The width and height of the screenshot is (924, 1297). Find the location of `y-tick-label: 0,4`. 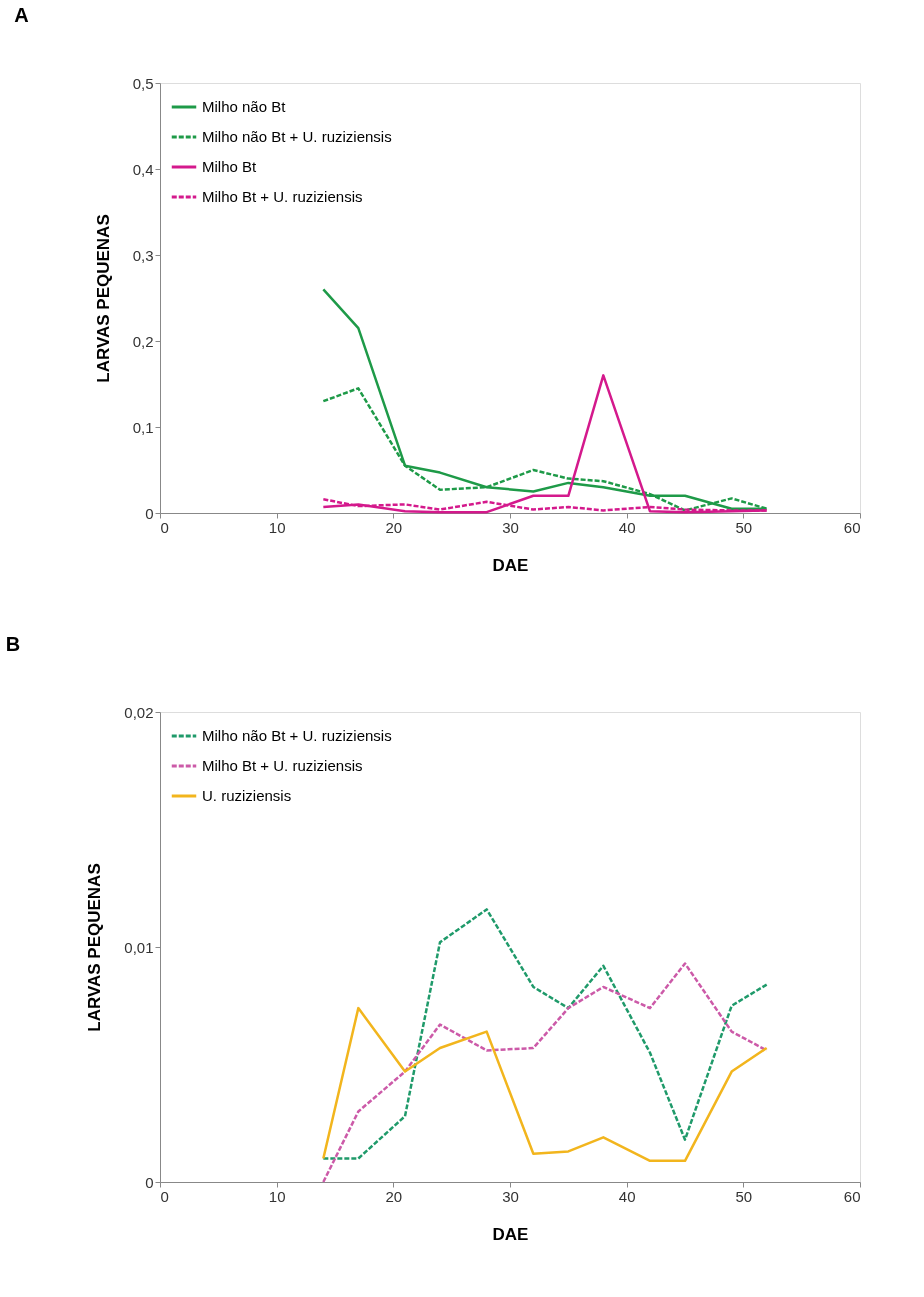

y-tick-label: 0,4 is located at coordinates (143, 169).